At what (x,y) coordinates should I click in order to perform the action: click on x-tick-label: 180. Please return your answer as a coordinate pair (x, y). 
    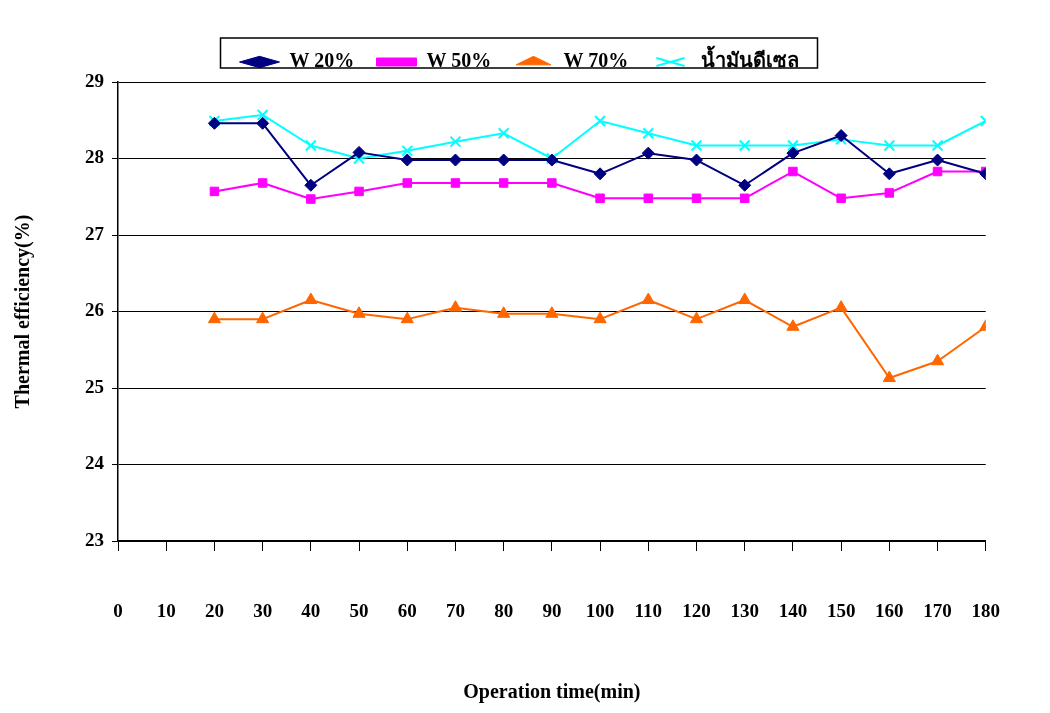
    Looking at the image, I should click on (985, 611).